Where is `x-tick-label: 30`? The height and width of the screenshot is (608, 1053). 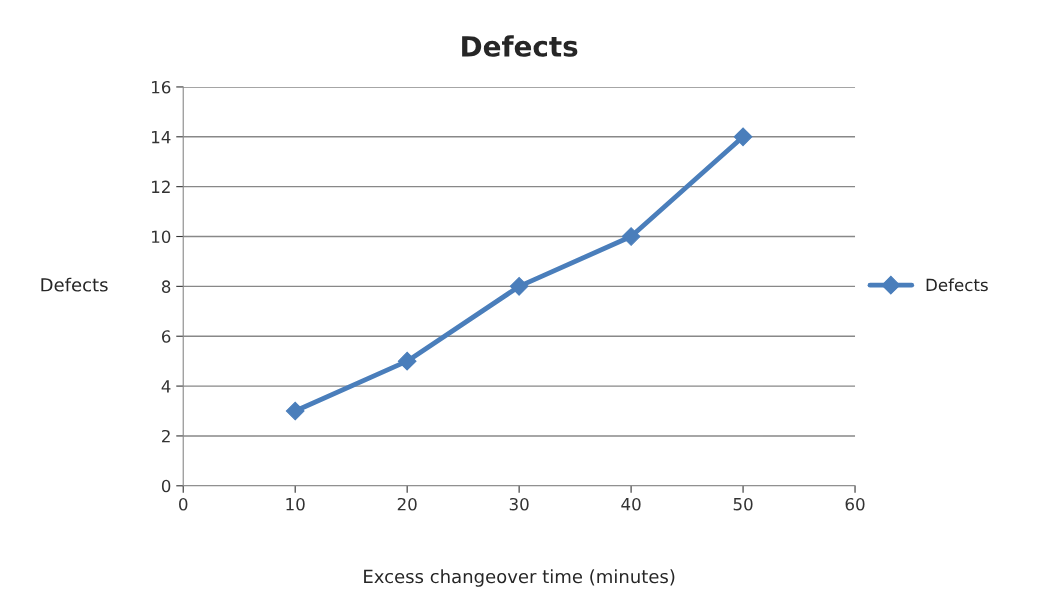
x-tick-label: 30 is located at coordinates (519, 504).